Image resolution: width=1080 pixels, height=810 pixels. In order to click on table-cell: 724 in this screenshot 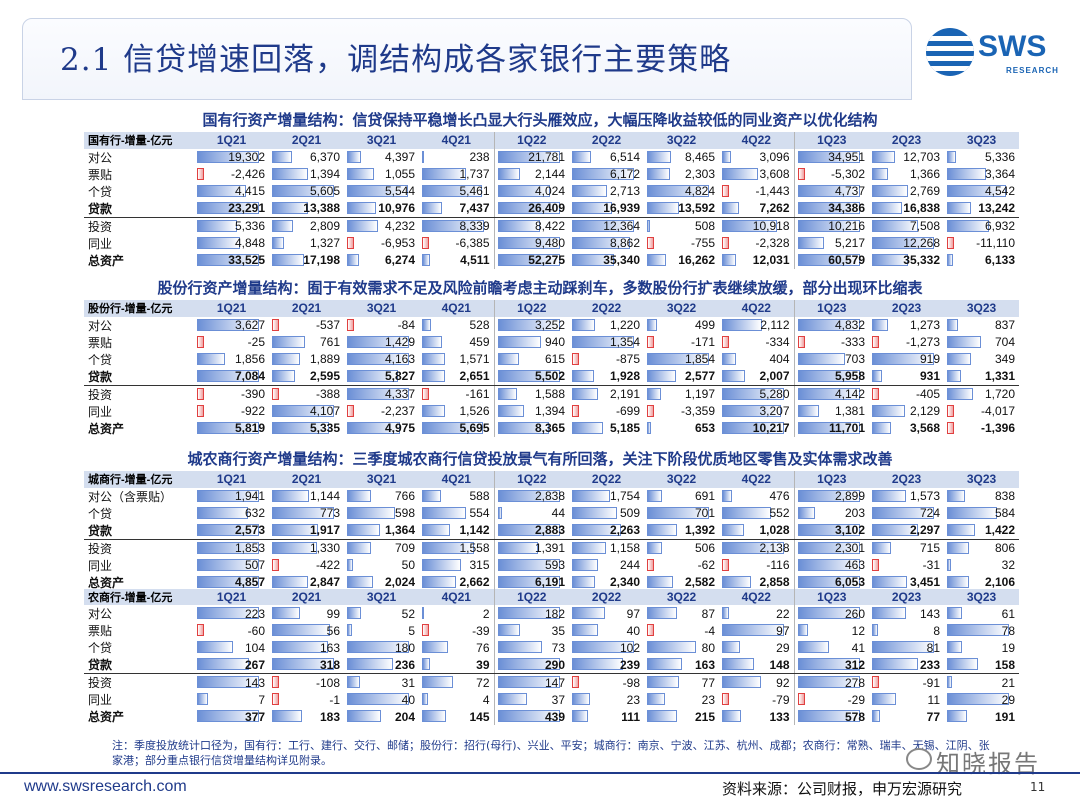, I will do `click(906, 513)`.